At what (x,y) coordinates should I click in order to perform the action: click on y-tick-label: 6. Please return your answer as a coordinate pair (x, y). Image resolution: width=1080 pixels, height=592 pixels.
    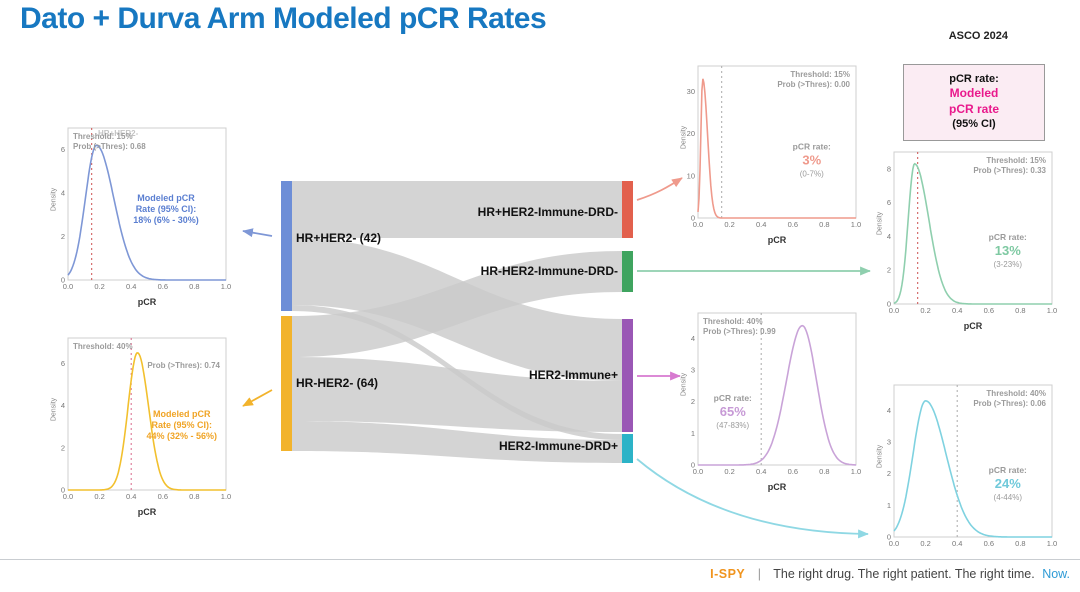
    Looking at the image, I should click on (889, 202).